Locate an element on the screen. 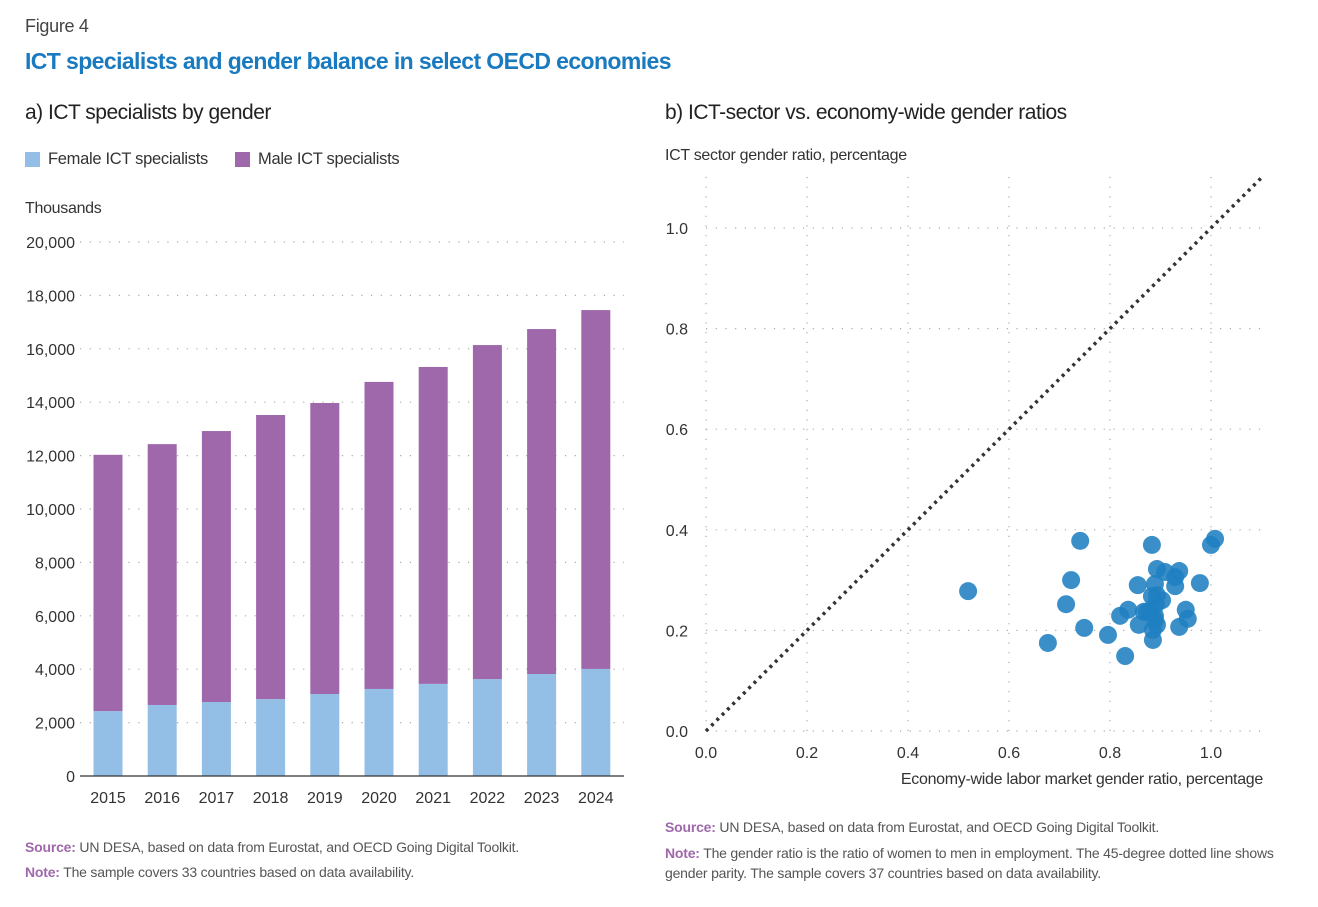 This screenshot has width=1318, height=907. female-swatch is located at coordinates (32, 159).